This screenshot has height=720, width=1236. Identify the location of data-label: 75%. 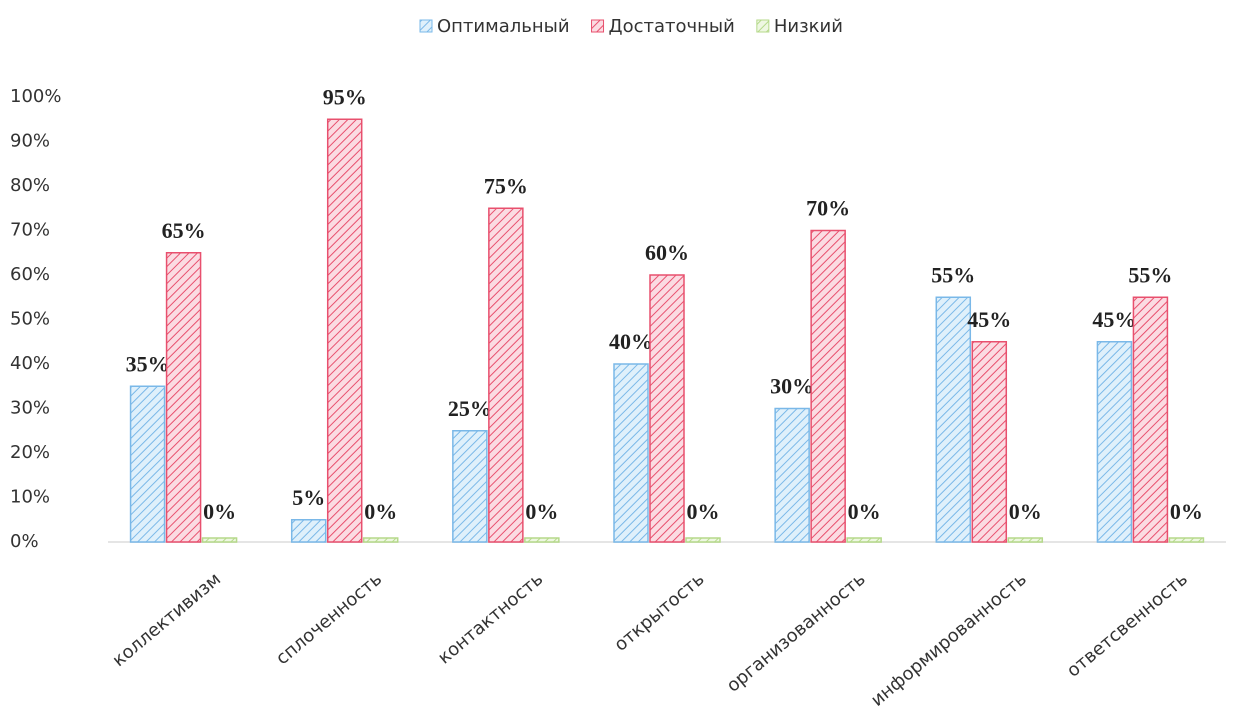
(506, 185).